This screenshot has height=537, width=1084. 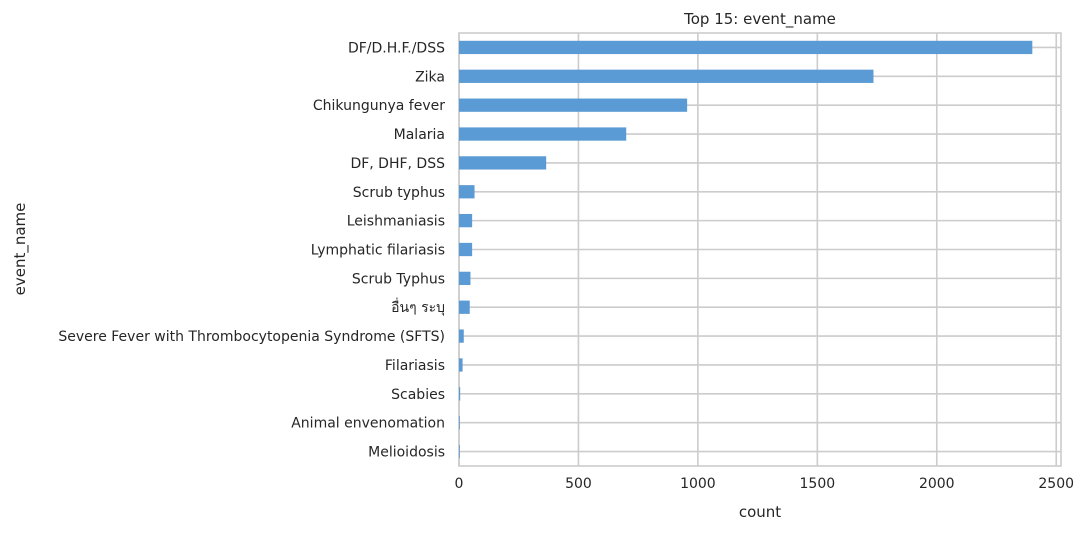 What do you see at coordinates (818, 484) in the screenshot?
I see `x-tick-label: 1500` at bounding box center [818, 484].